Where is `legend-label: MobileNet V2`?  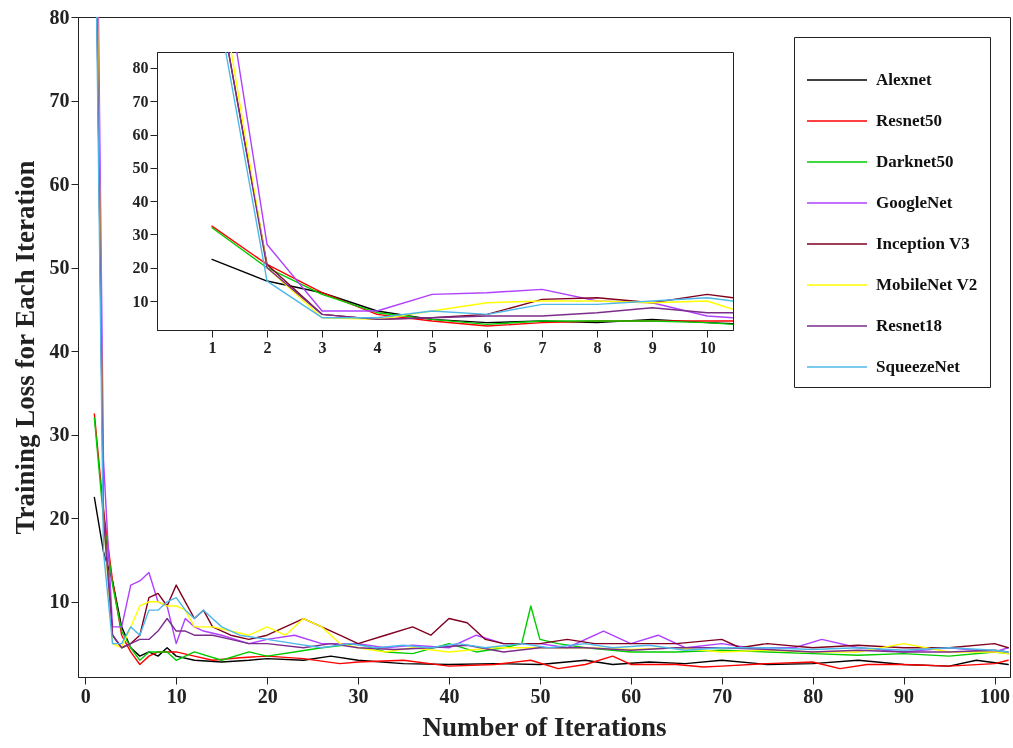 legend-label: MobileNet V2 is located at coordinates (927, 284).